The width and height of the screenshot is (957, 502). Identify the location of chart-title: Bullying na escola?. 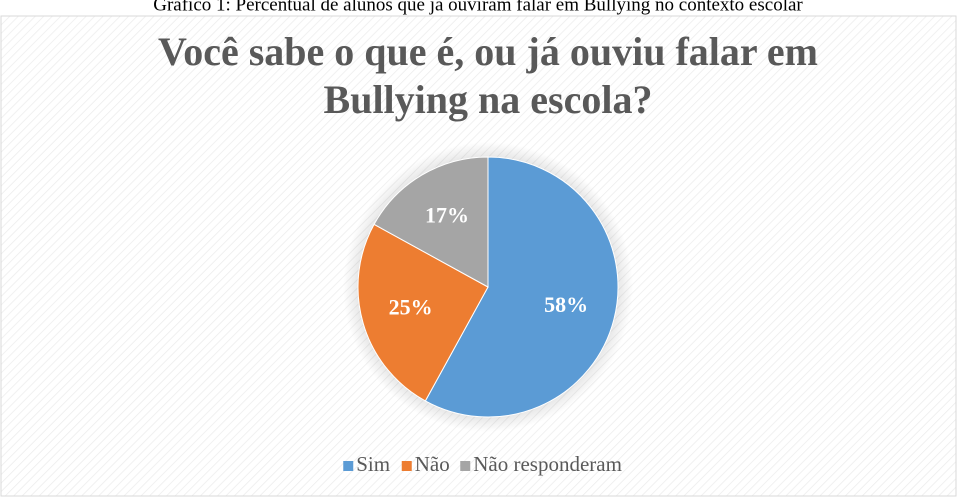
(488, 99).